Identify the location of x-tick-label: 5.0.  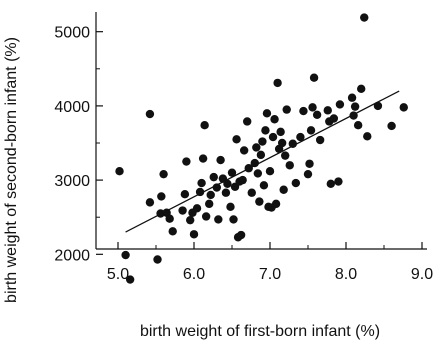
(118, 274).